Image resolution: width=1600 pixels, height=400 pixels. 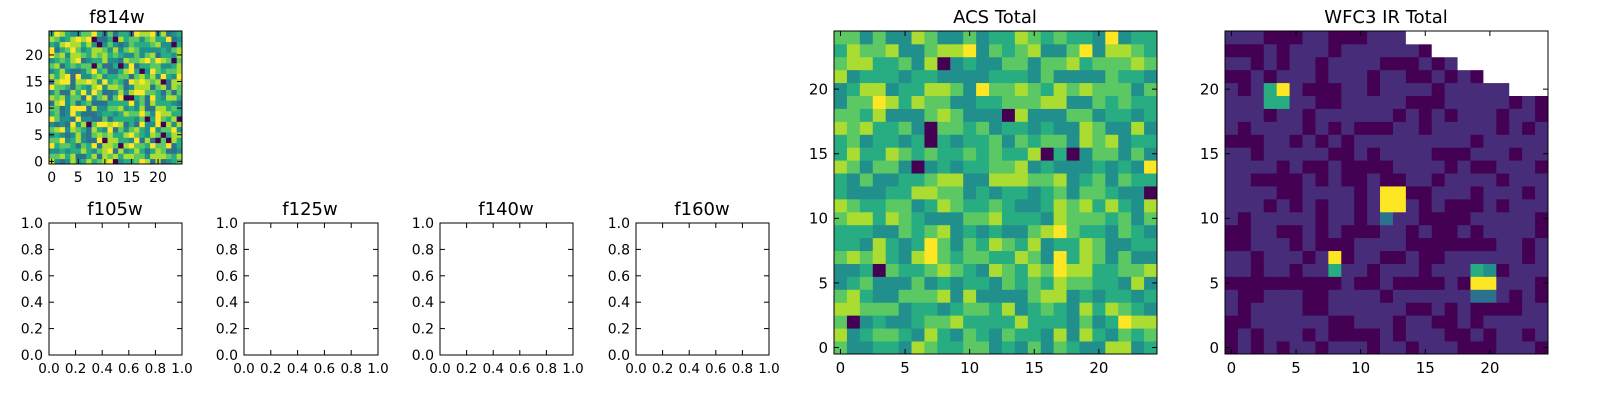 I want to click on tick-marks: 0.0 0.2 0.4 0.6 0.8 1.00.00.20.40.60.81.0, so click(x=498, y=296).